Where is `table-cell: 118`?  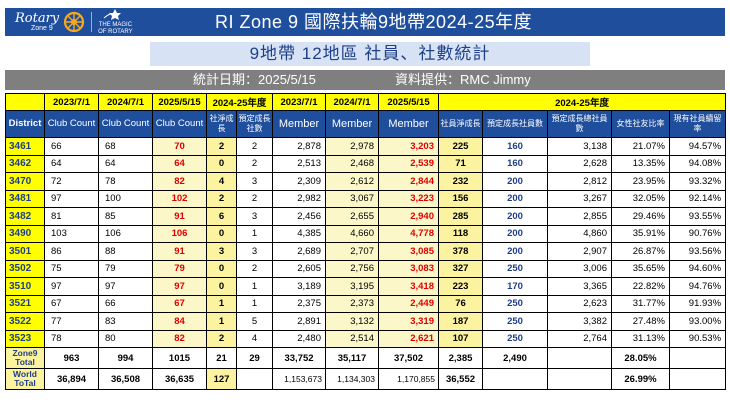
table-cell: 118 is located at coordinates (460, 233).